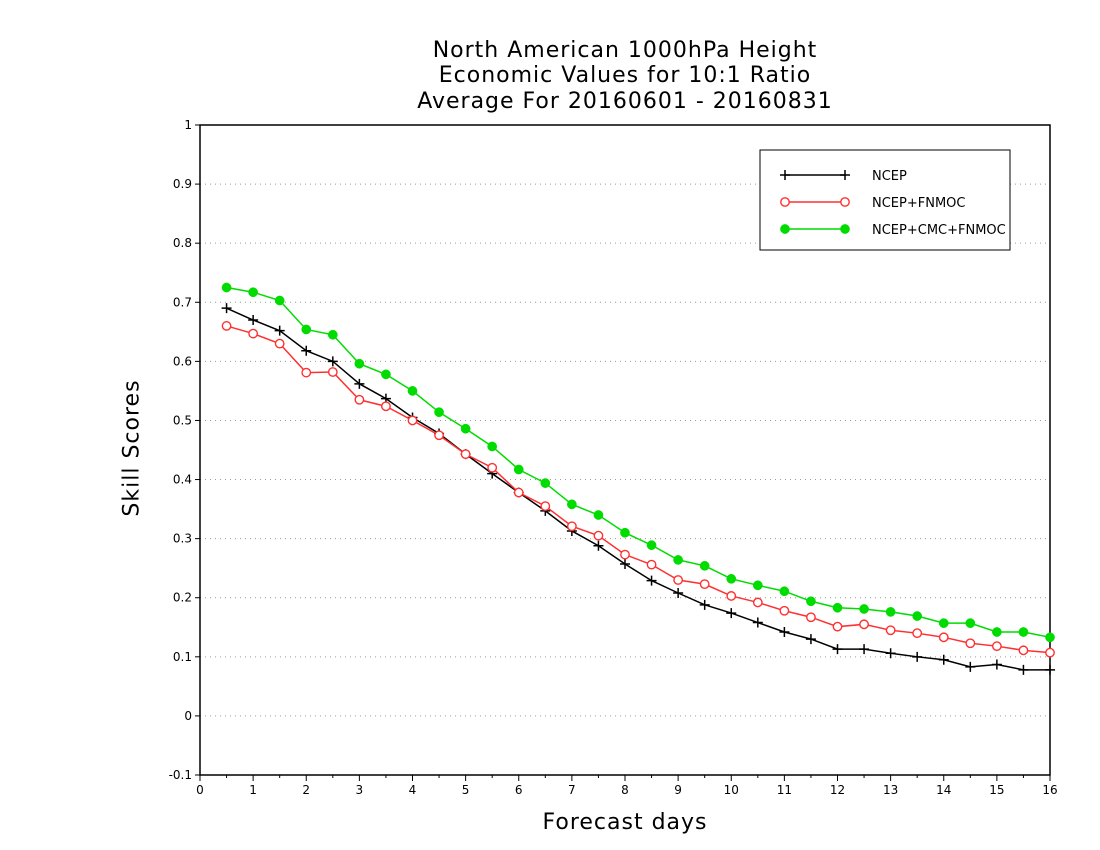  Describe the element at coordinates (466, 790) in the screenshot. I see `x-tick-label-5: 5` at that location.